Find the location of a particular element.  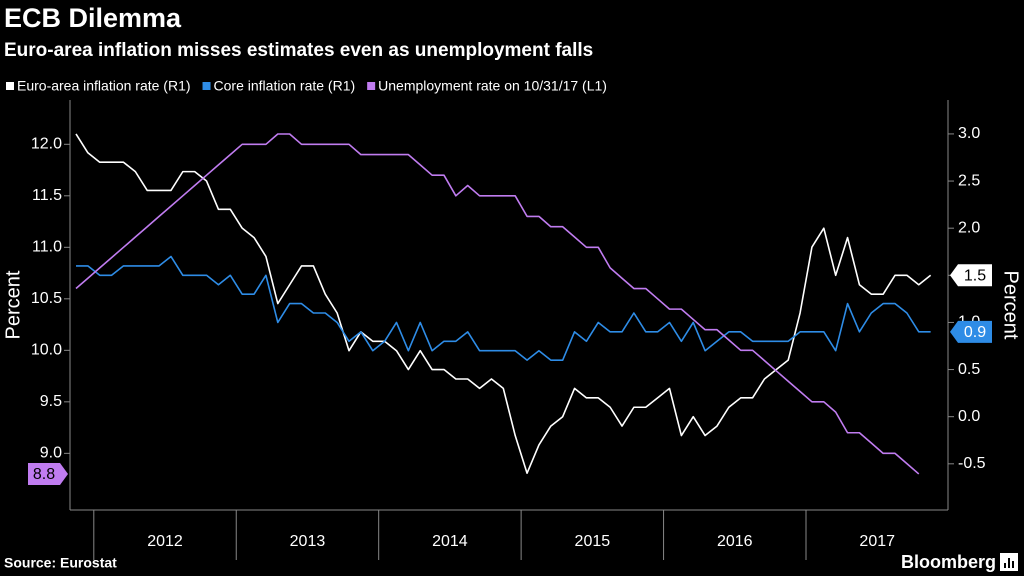

x-tick-label: 2016 is located at coordinates (735, 541).